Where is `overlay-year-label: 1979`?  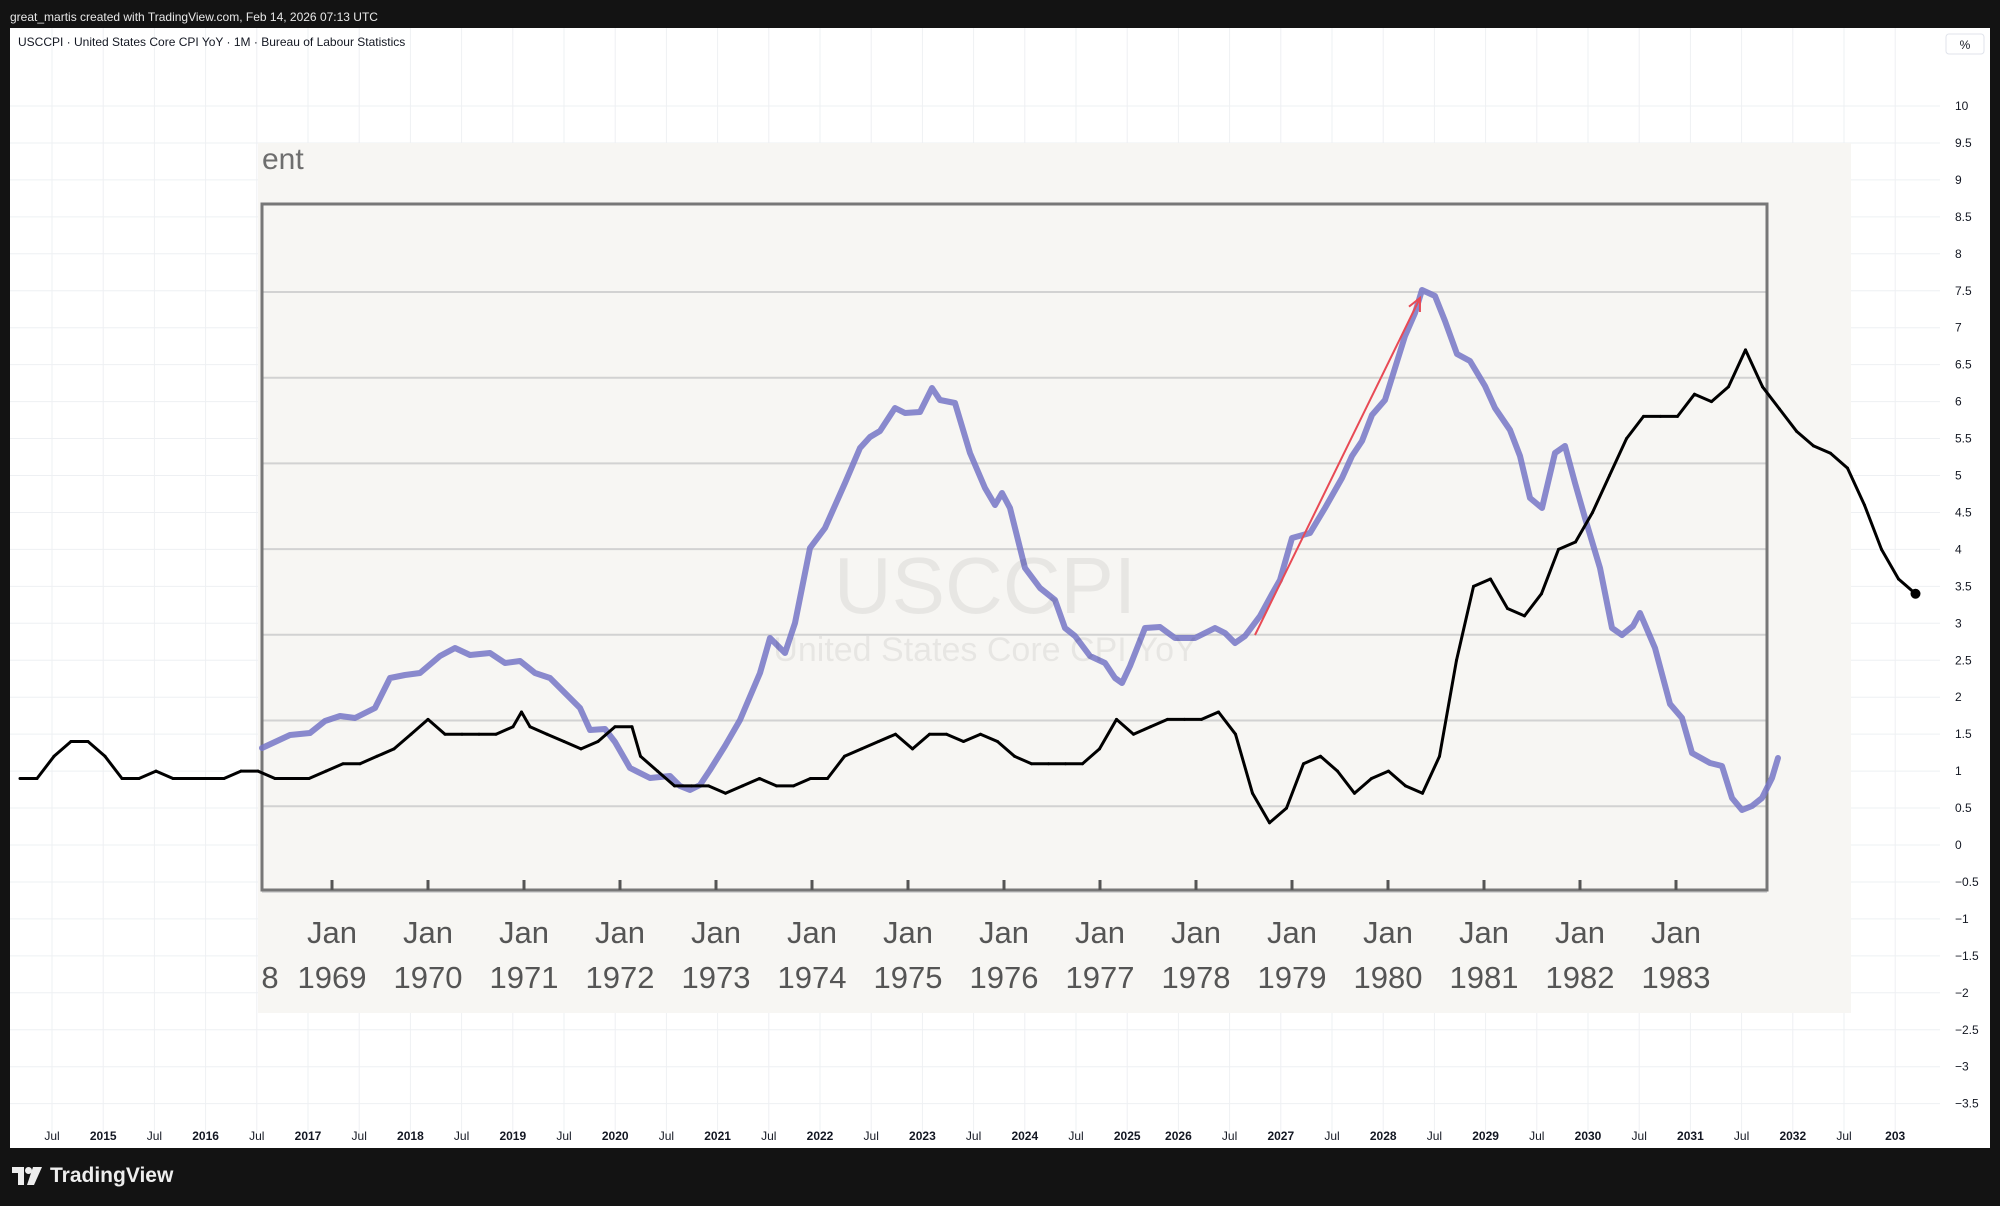 overlay-year-label: 1979 is located at coordinates (1292, 977).